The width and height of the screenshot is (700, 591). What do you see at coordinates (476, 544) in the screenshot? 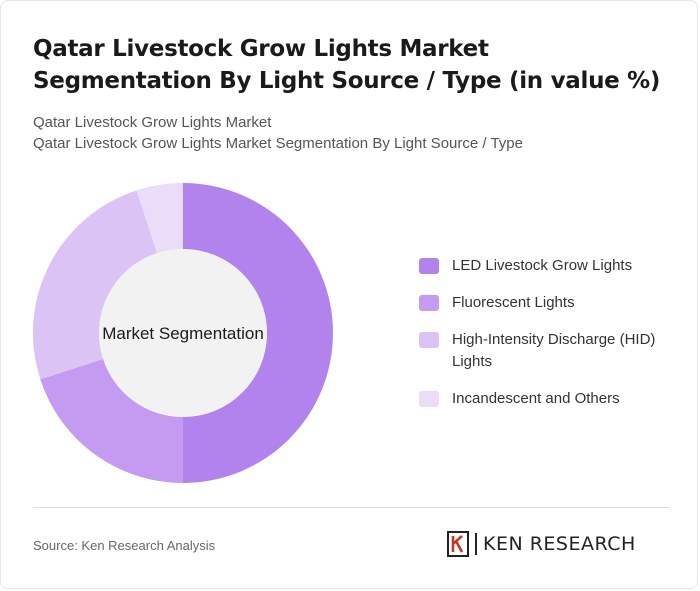
I see `logo-separator` at bounding box center [476, 544].